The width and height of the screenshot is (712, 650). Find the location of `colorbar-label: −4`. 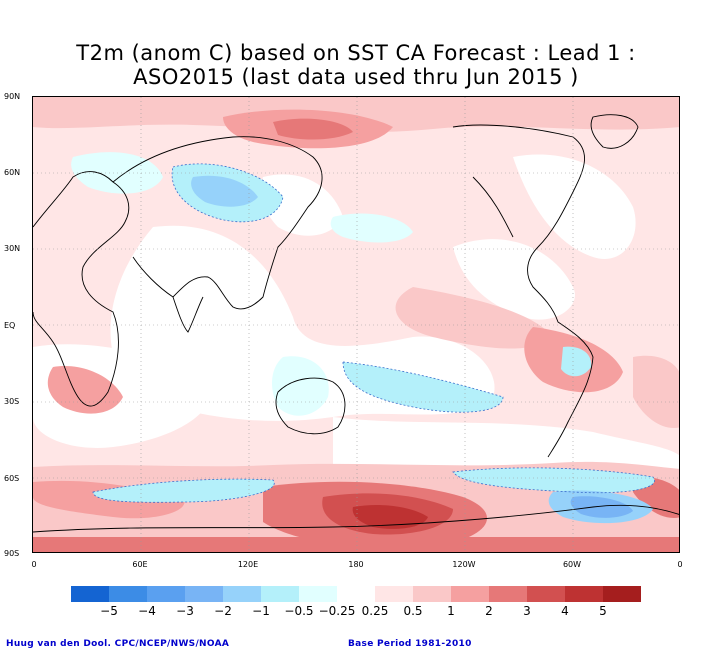

colorbar-label: −4 is located at coordinates (147, 611).